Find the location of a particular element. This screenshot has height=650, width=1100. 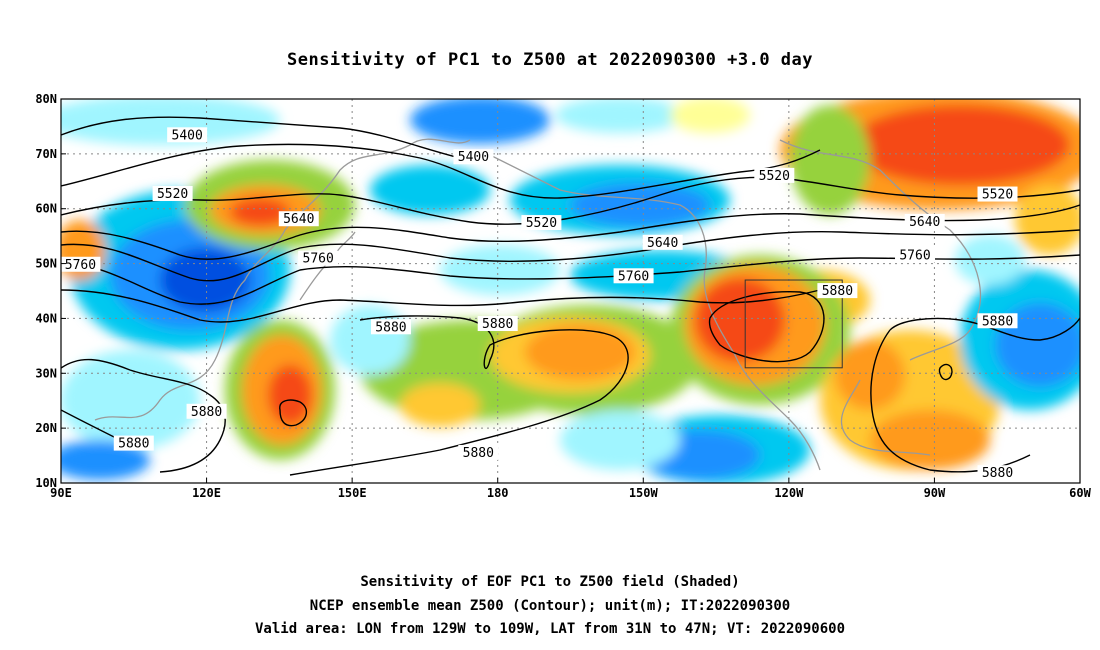

contour-closed-small is located at coordinates (945, 372).